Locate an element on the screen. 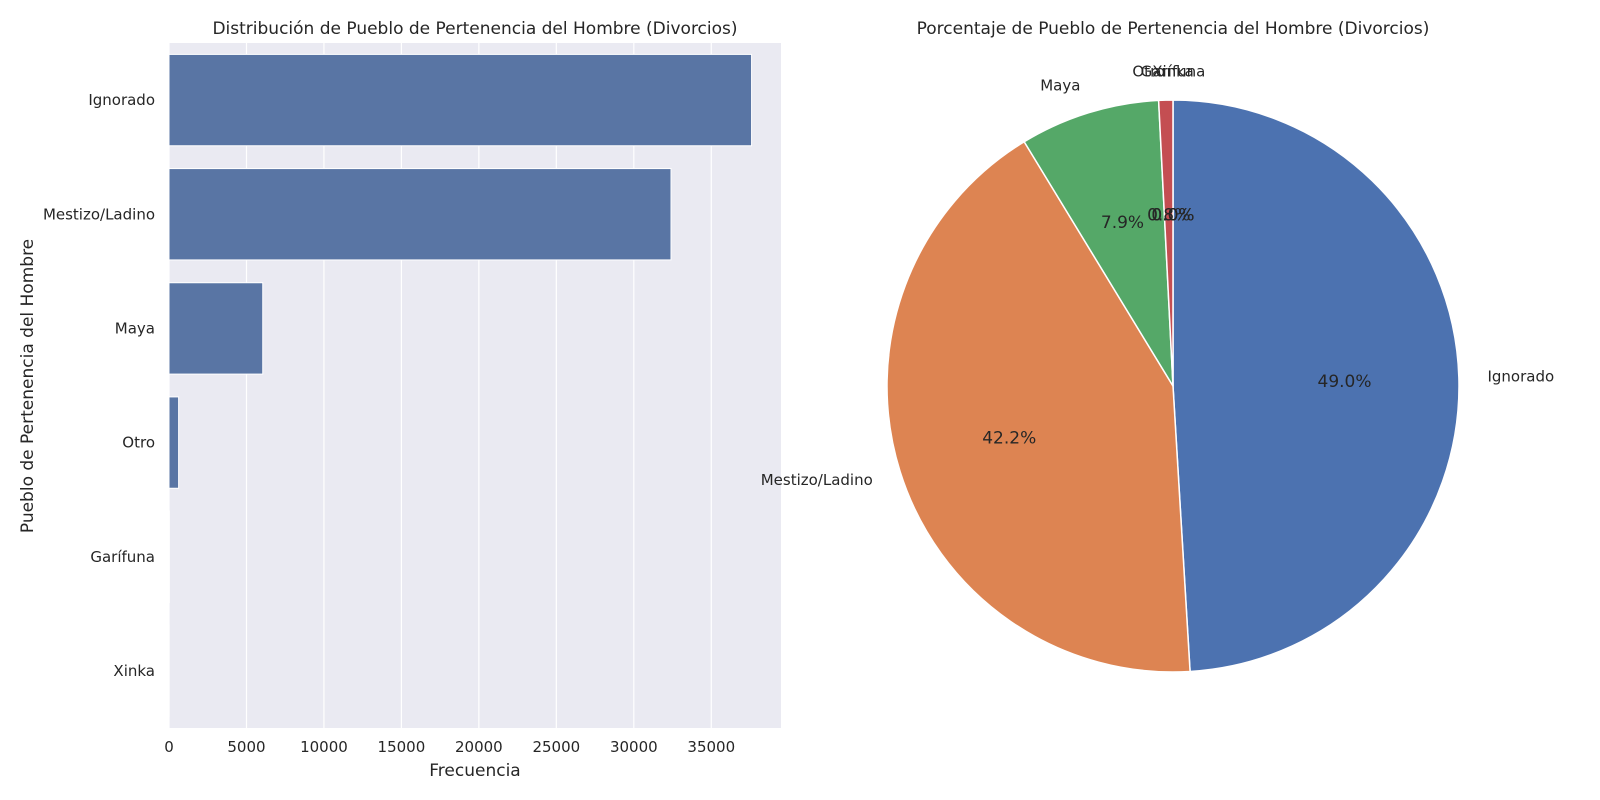 The image size is (1600, 800). bar-maya is located at coordinates (216, 328).